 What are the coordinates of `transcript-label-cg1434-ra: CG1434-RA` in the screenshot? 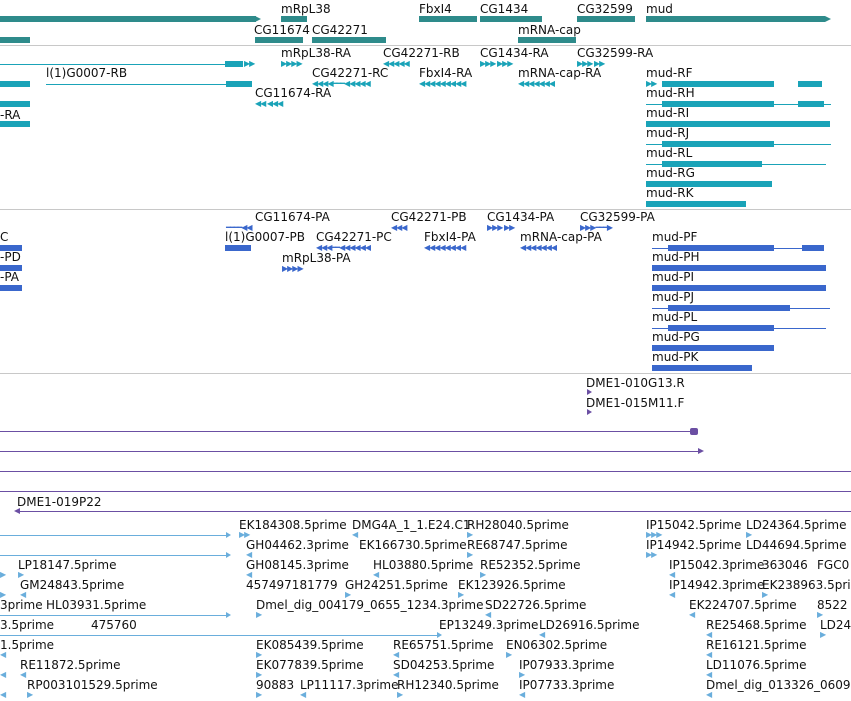 It's located at (514, 53).